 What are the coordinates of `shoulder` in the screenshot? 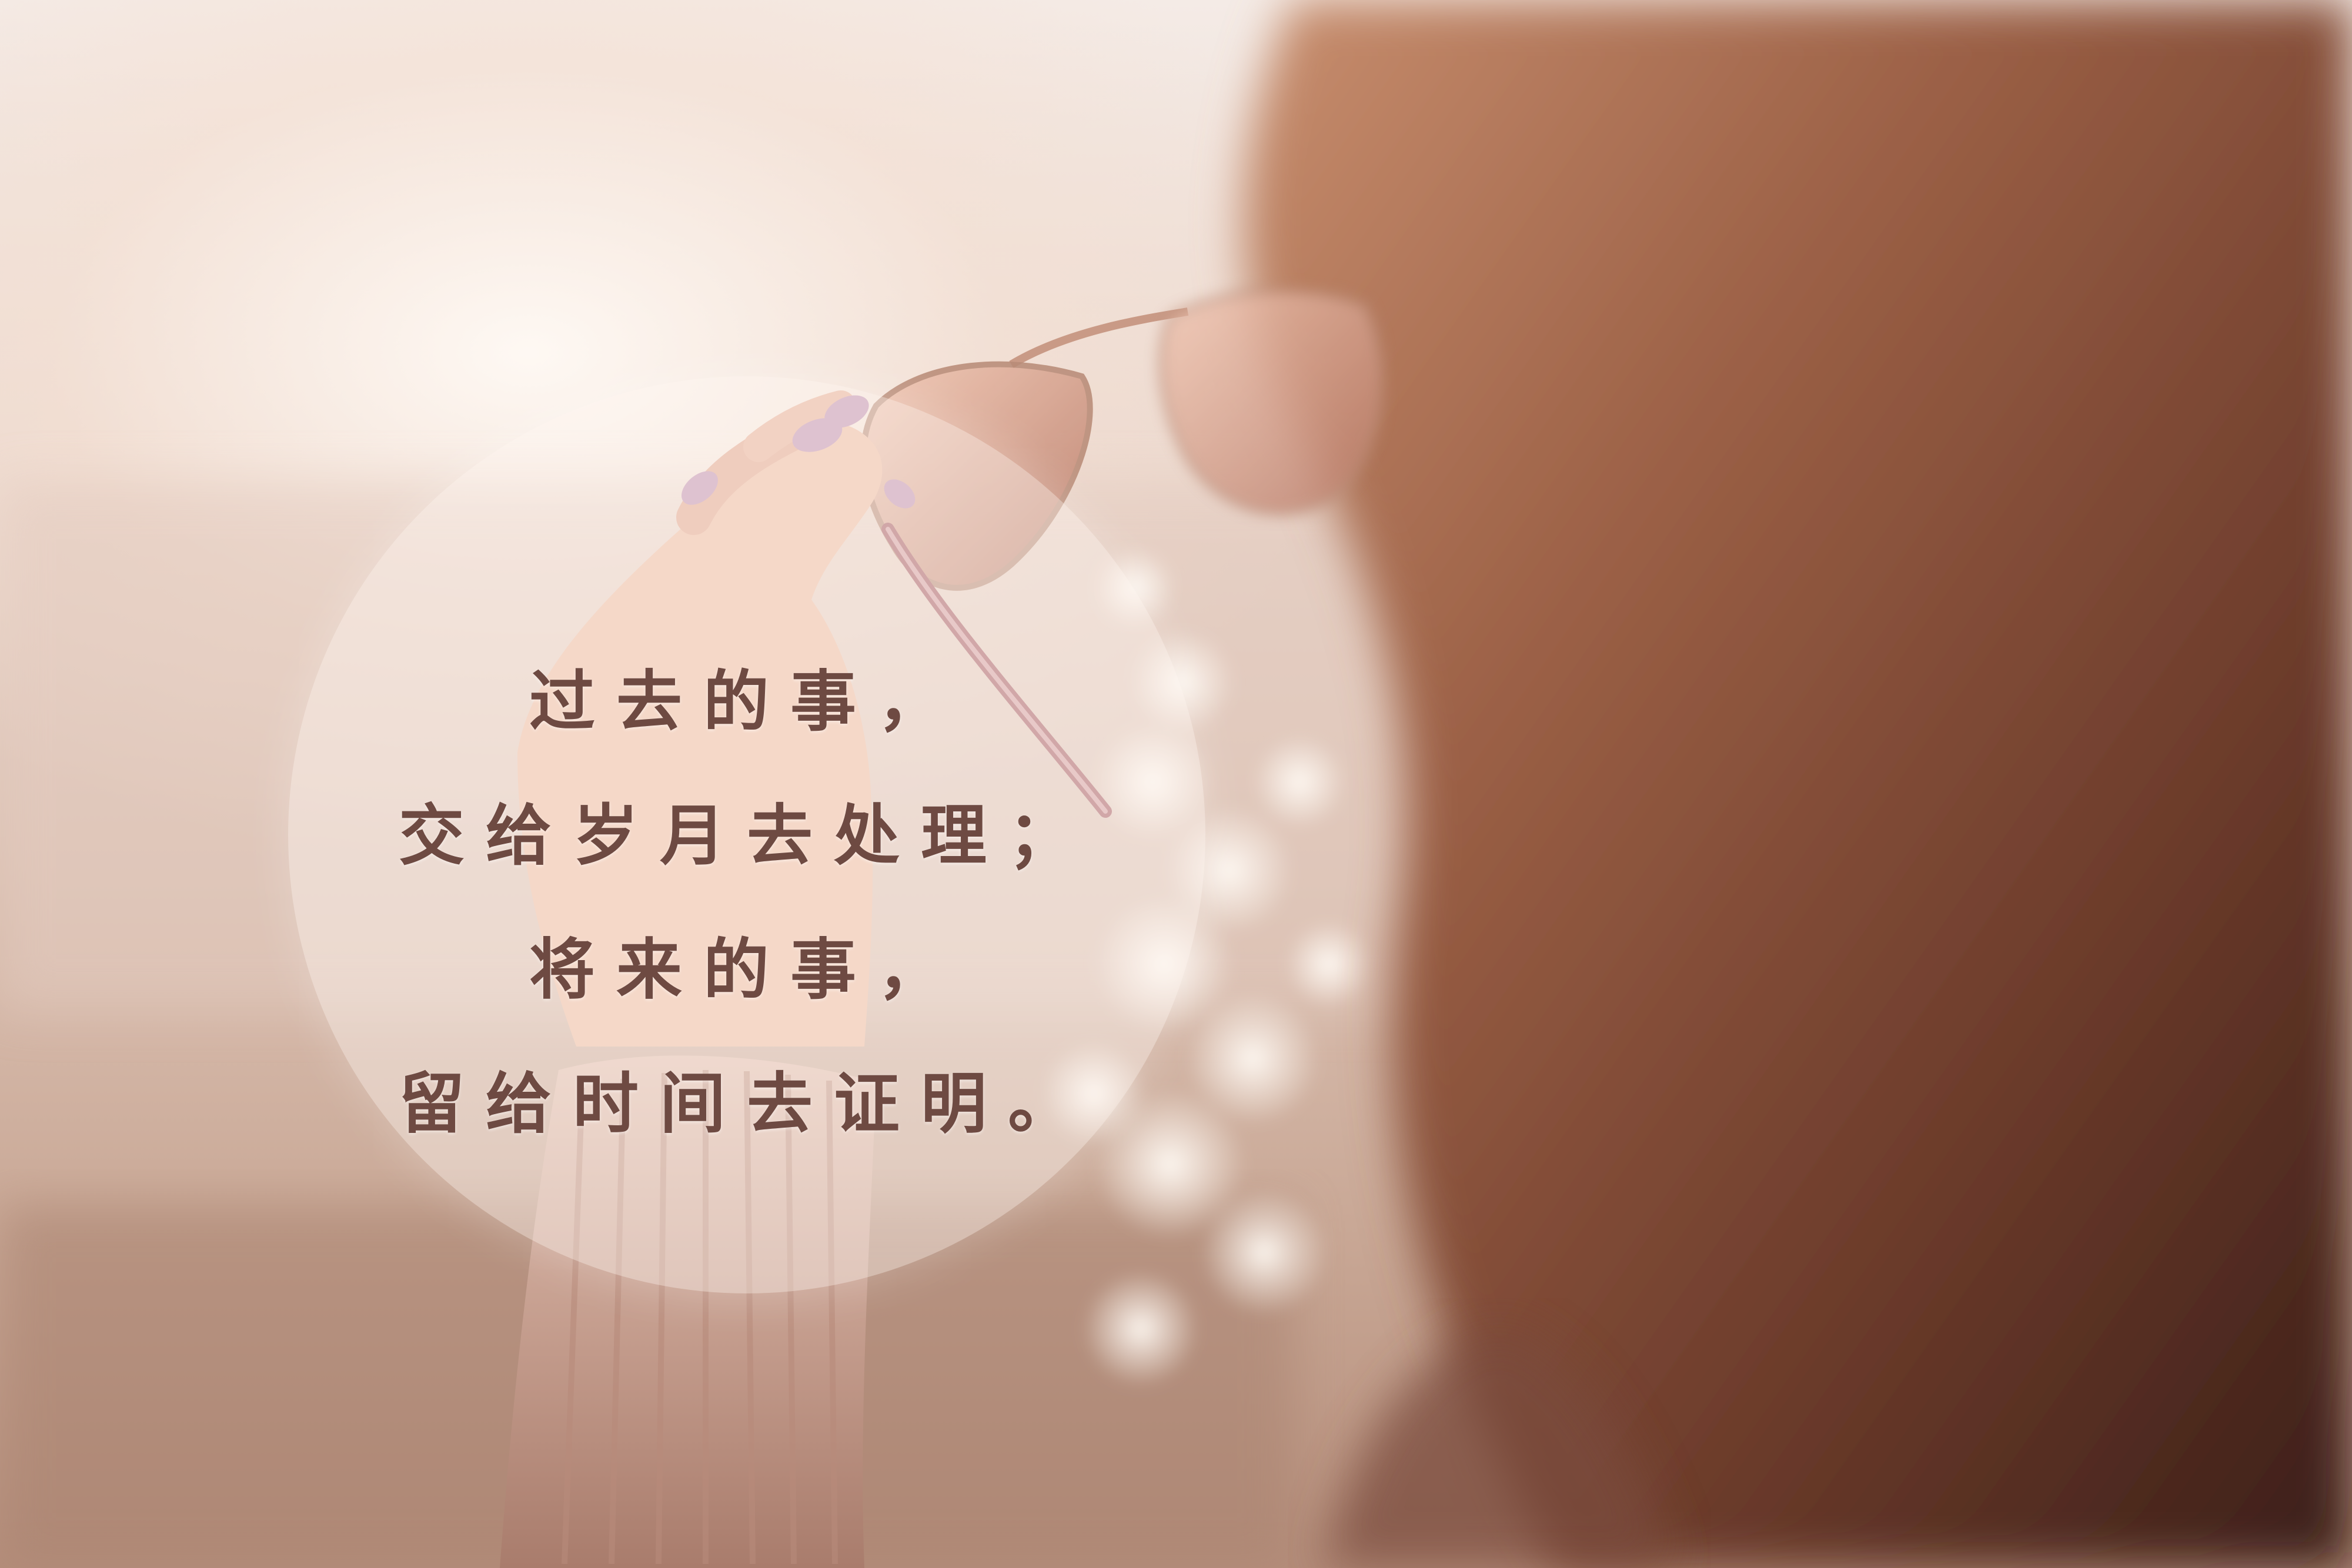 It's located at (1499, 1445).